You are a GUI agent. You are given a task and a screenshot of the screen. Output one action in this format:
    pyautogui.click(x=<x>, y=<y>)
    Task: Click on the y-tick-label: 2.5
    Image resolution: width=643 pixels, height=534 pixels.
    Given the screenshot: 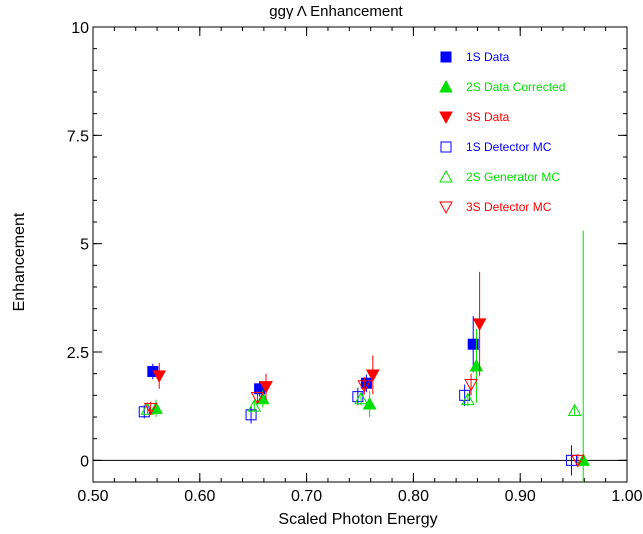 What is the action you would take?
    pyautogui.click(x=78, y=353)
    